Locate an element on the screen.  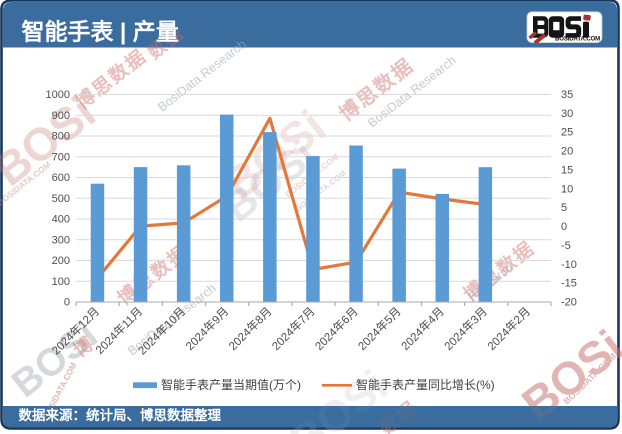
svg-text: 1000 is located at coordinates (58, 95).